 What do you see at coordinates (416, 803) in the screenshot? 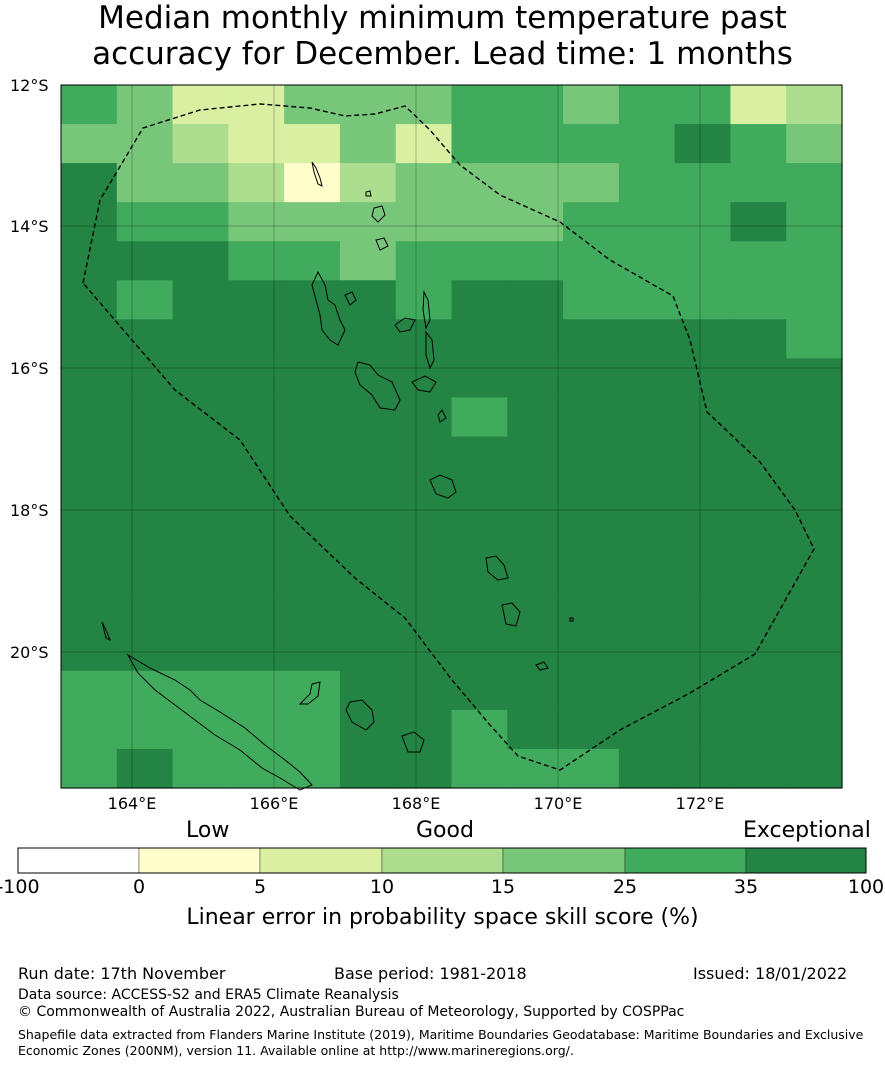
I see `lon-label-168e: 168°E` at bounding box center [416, 803].